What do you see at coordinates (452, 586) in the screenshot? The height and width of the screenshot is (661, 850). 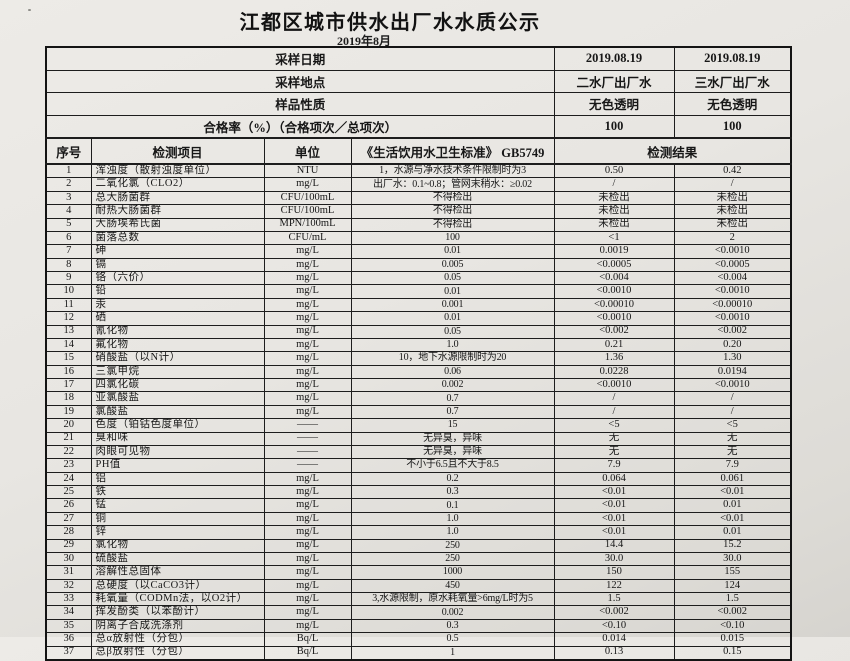 I see `cell-standard: 450` at bounding box center [452, 586].